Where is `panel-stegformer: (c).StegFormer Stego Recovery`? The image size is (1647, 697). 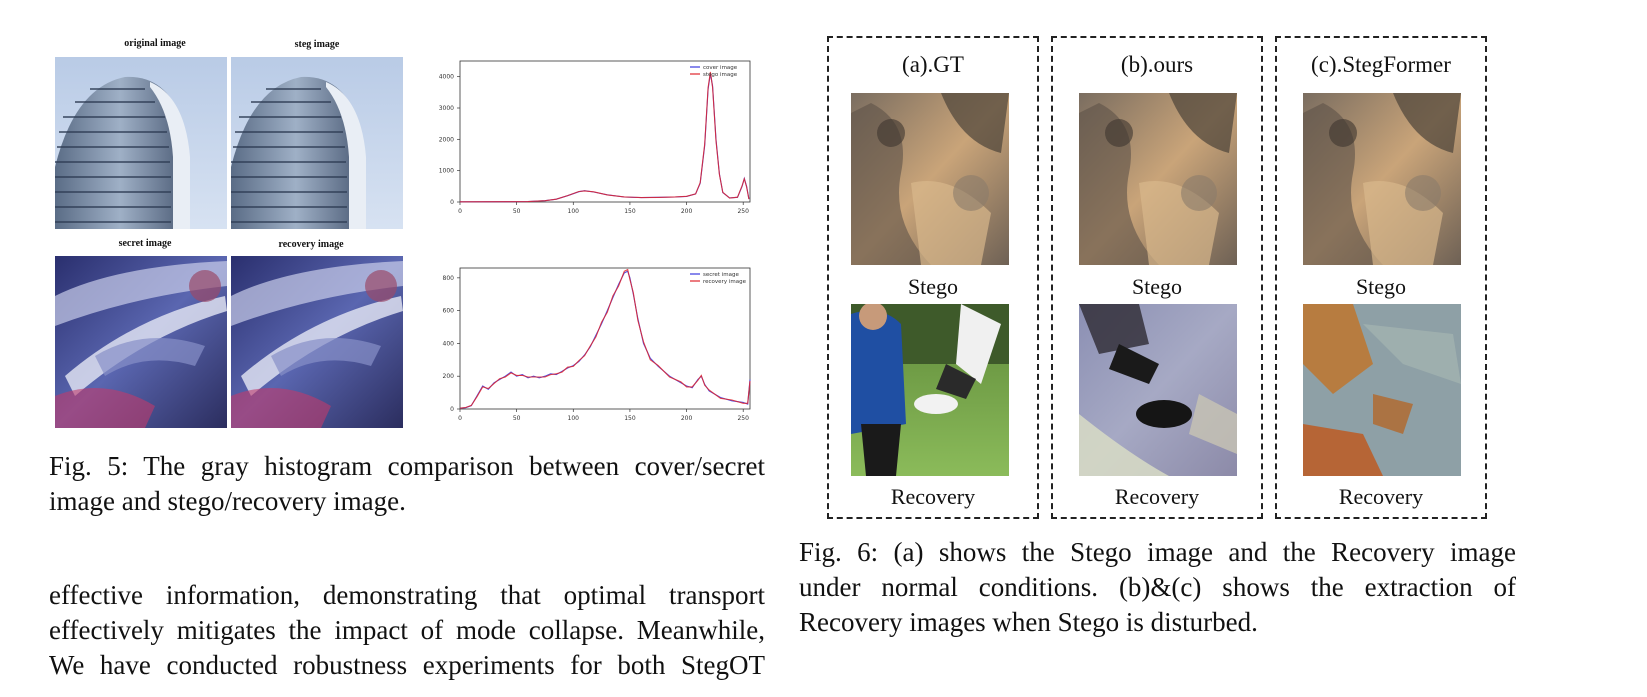
panel-stegformer: (c).StegFormer Stego Recovery is located at coordinates (1381, 277).